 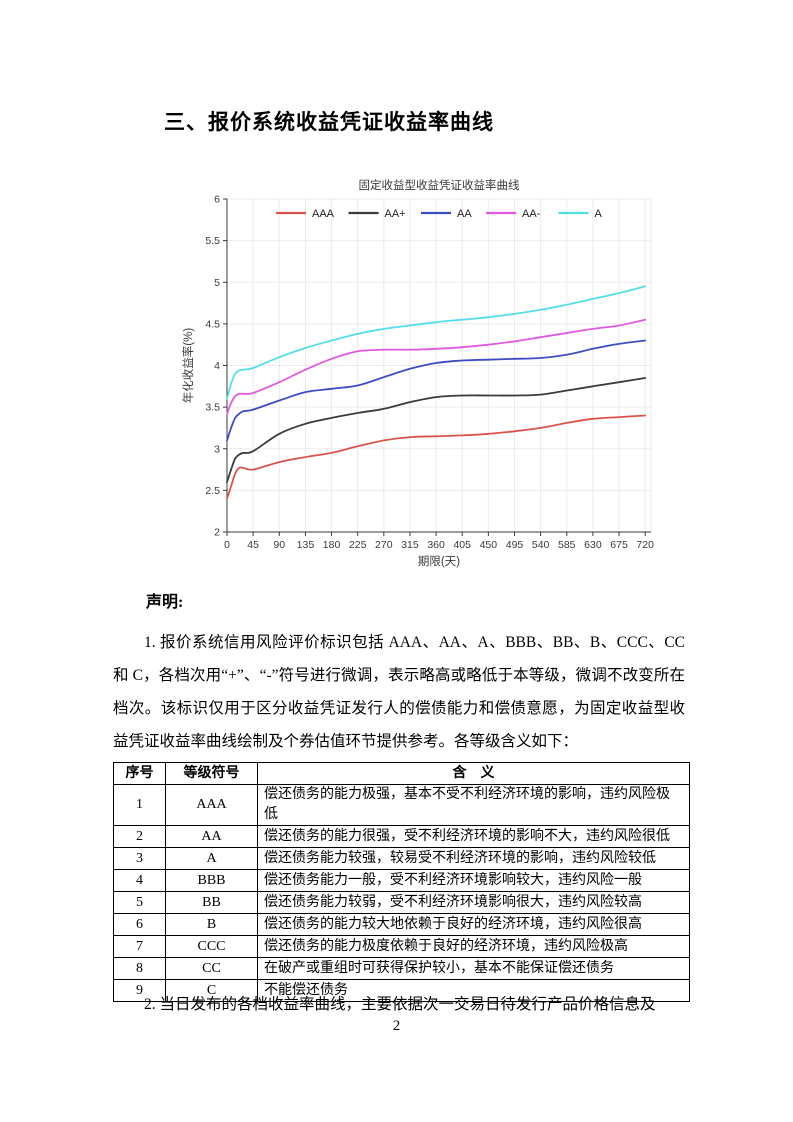 I want to click on table-row: 4 BBB 偿还债务能力一般，受不利经济环境影响较大，违约风险一般, so click(x=401, y=880).